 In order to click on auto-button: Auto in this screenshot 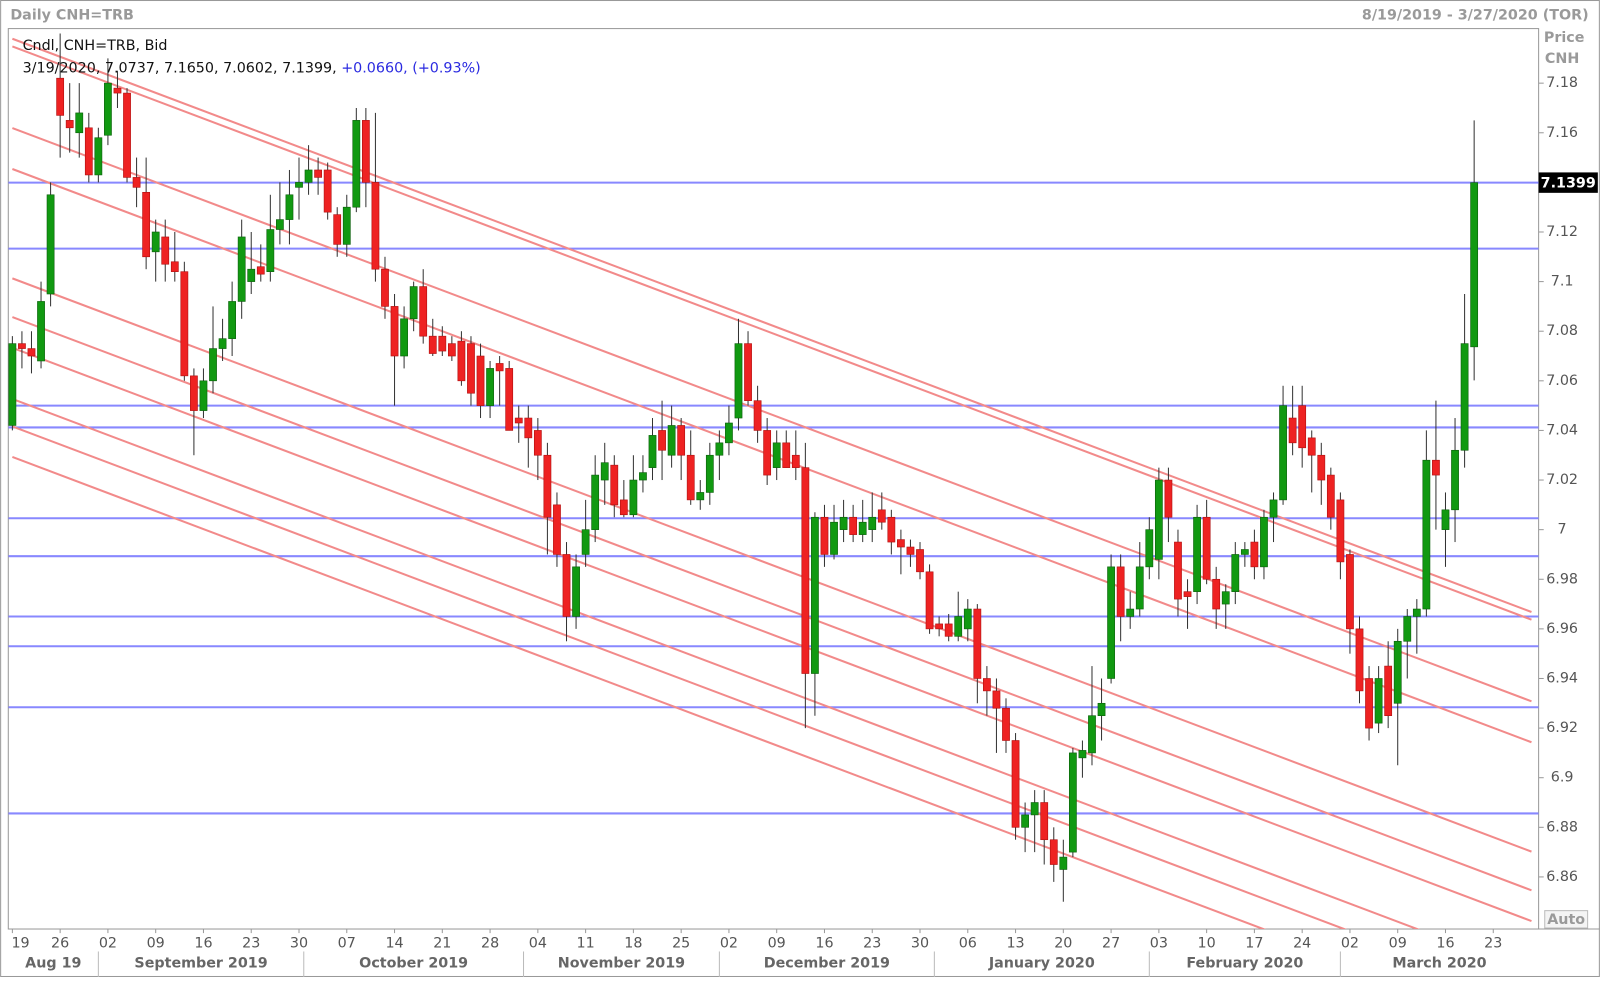, I will do `click(1566, 919)`.